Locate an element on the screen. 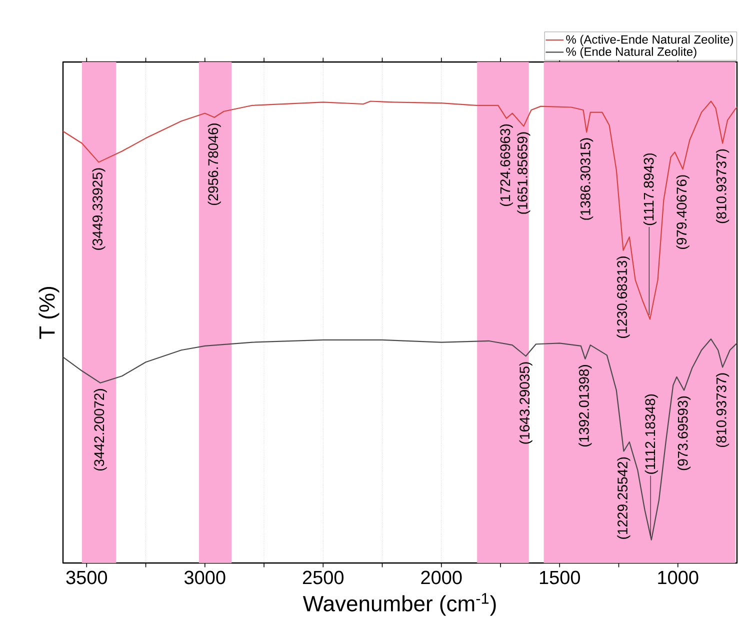  x-tick-label: 3500 is located at coordinates (87, 577).